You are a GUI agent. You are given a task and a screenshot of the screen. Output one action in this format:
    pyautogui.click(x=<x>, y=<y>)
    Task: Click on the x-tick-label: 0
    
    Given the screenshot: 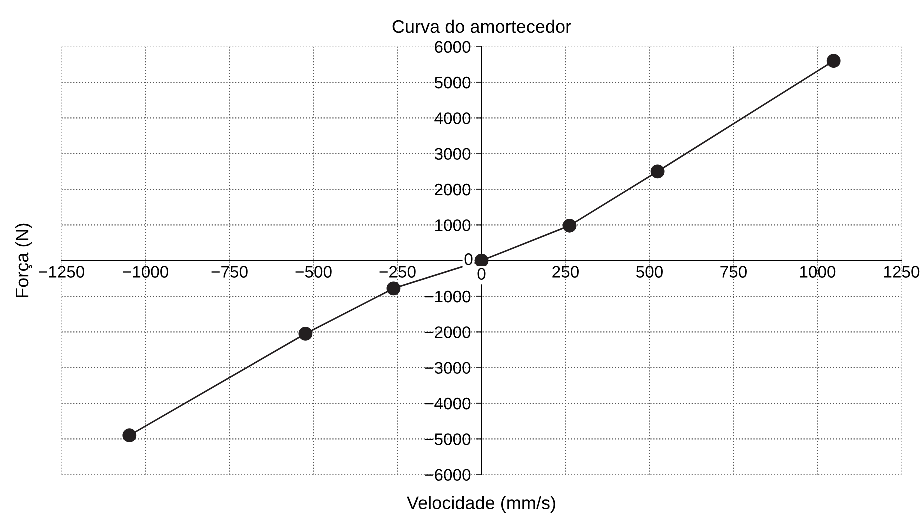 What is the action you would take?
    pyautogui.click(x=482, y=274)
    